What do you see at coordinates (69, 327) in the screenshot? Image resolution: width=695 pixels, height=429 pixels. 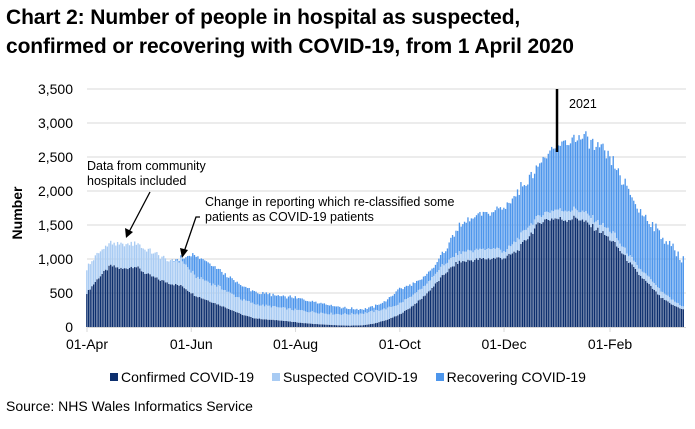 I see `y-tick-label: 0` at bounding box center [69, 327].